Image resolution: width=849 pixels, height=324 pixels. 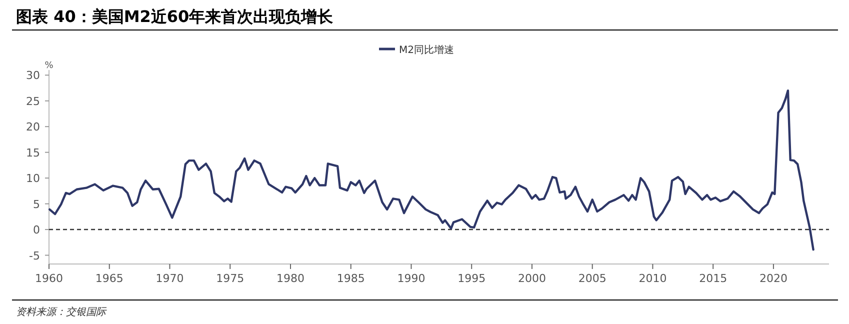 What do you see at coordinates (61, 312) in the screenshot?
I see `text: 资料来源：交银国际` at bounding box center [61, 312].